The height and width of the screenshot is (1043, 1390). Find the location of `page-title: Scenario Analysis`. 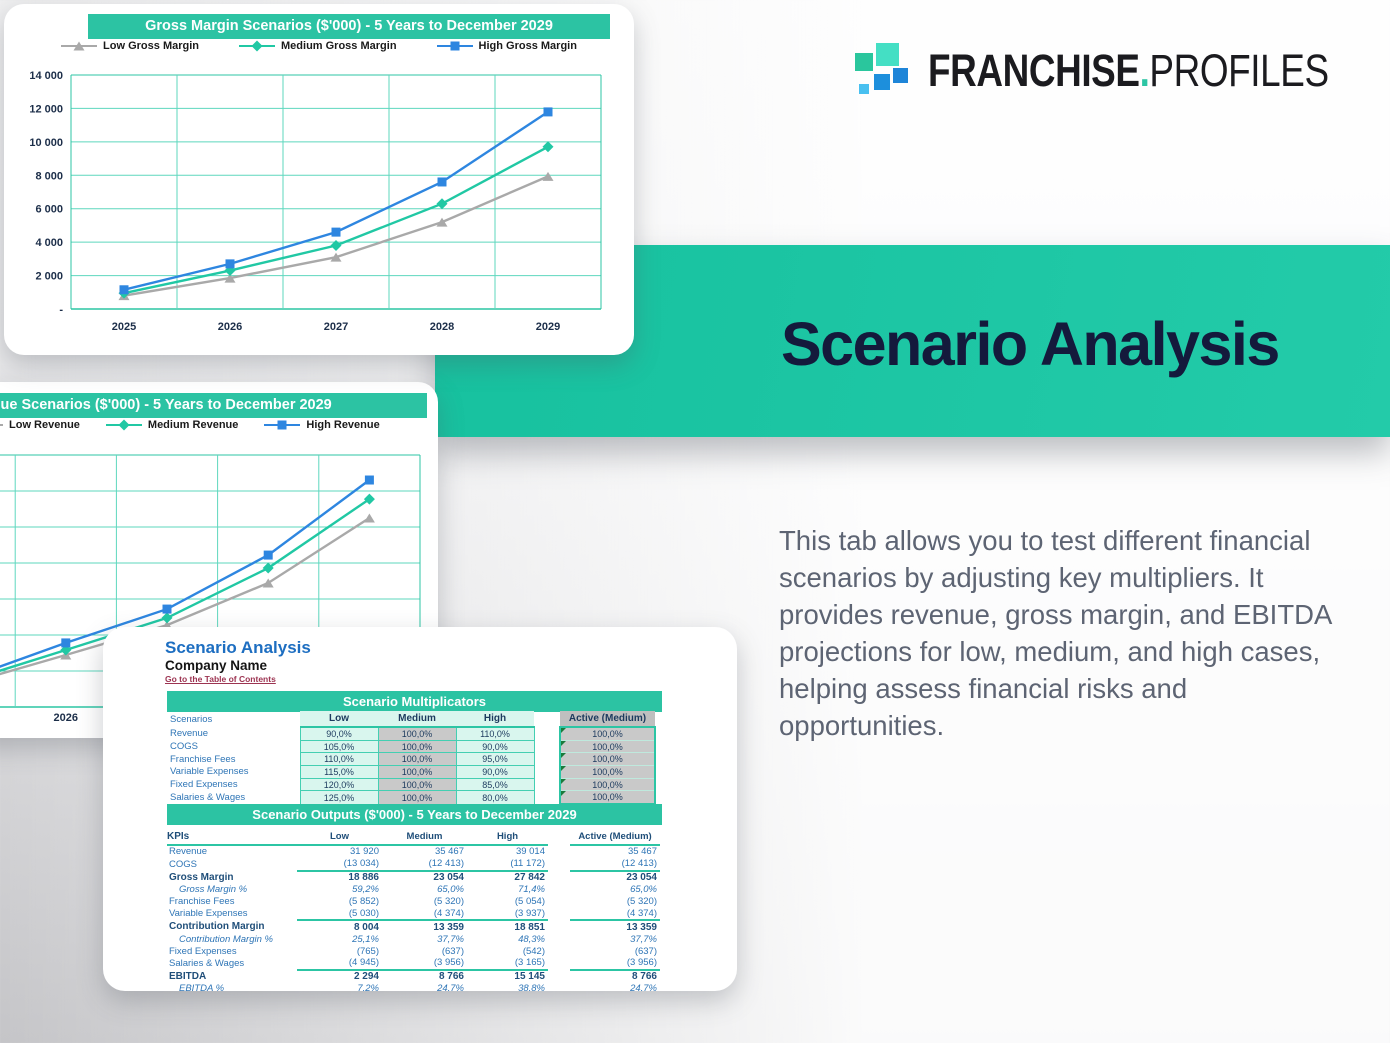

page-title: Scenario Analysis is located at coordinates (1030, 344).